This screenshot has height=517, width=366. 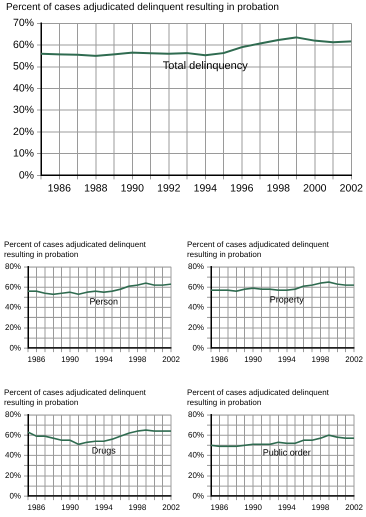 What do you see at coordinates (205, 66) in the screenshot?
I see `series-label: Total delinquency` at bounding box center [205, 66].